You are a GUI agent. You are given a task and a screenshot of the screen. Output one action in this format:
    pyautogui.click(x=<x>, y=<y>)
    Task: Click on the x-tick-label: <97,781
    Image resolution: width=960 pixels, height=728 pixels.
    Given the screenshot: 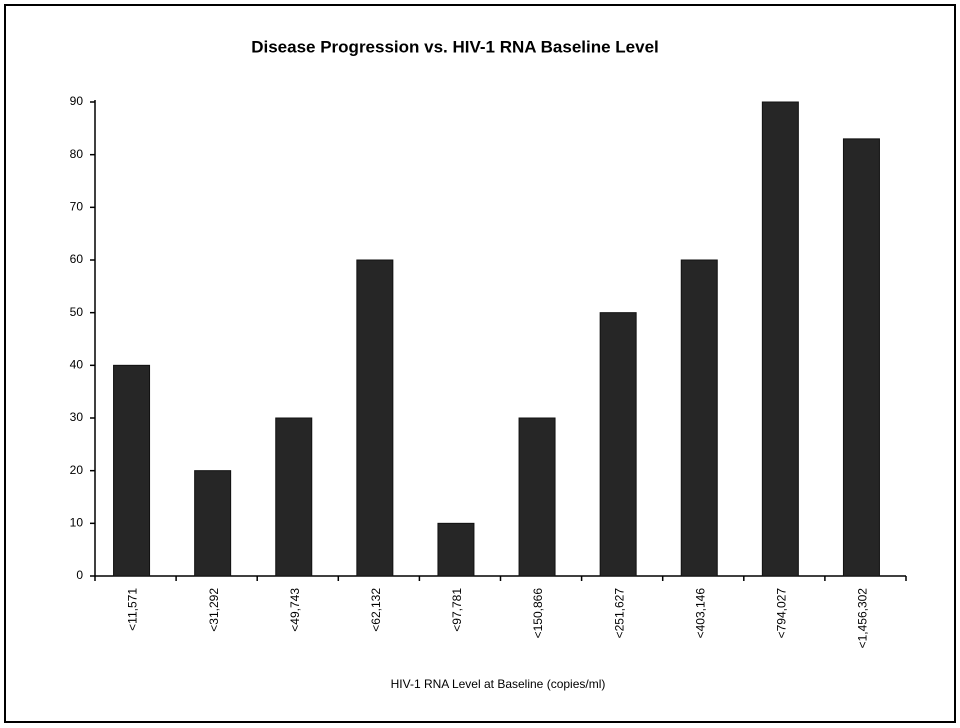 What is the action you would take?
    pyautogui.click(x=457, y=610)
    